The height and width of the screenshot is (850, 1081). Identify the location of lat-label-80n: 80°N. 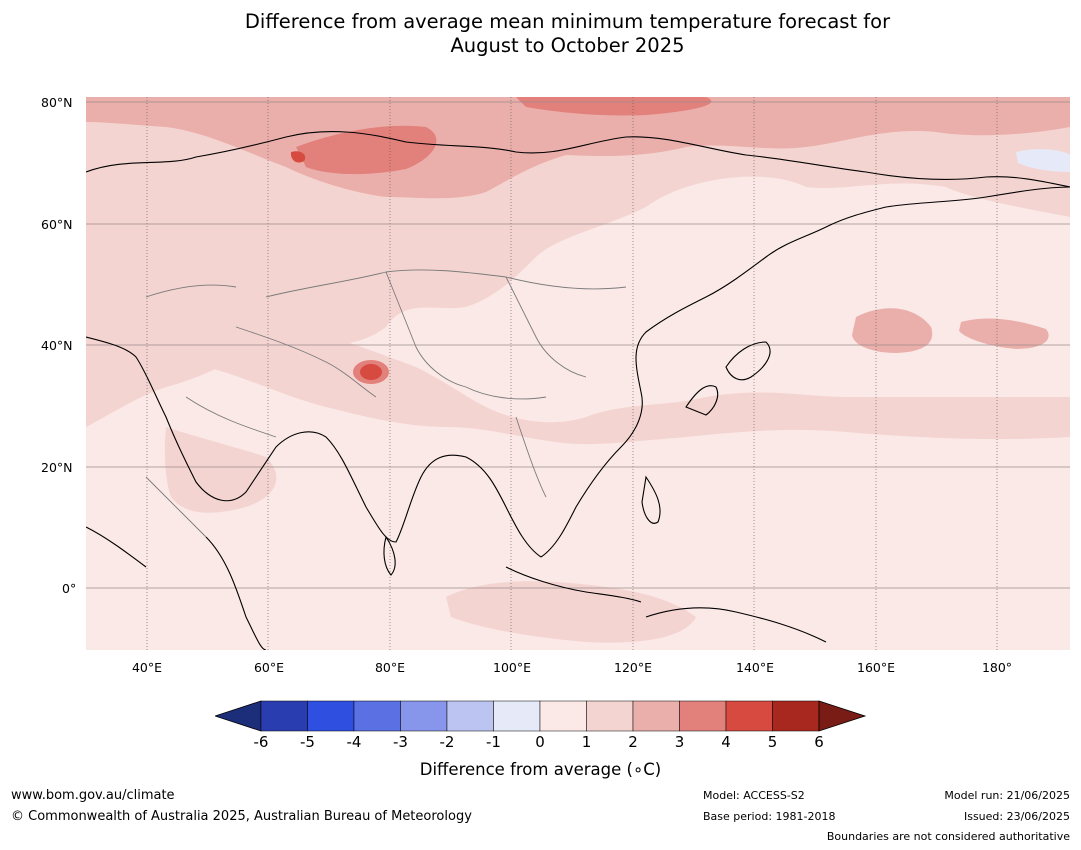
(57, 102).